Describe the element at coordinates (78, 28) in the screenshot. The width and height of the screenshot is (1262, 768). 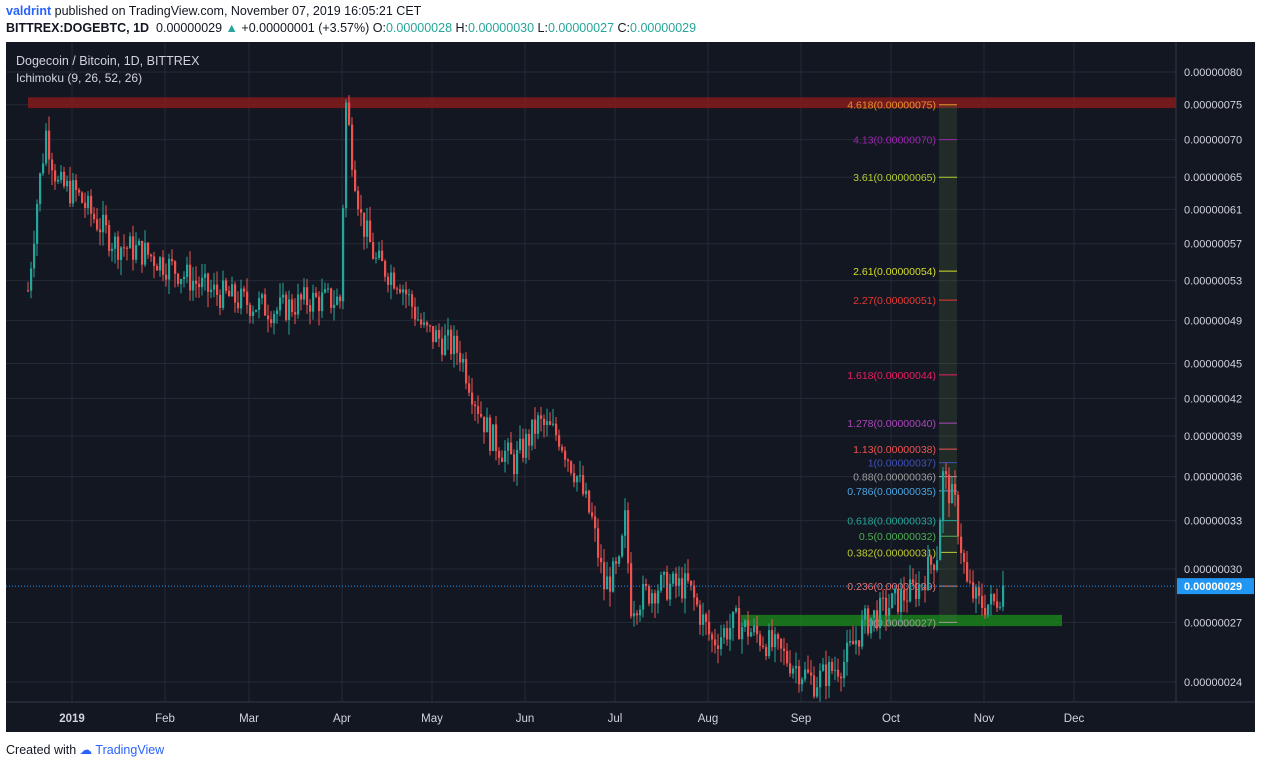
I see `symbol-label: BITTREX:DOGEBTC, 1D` at that location.